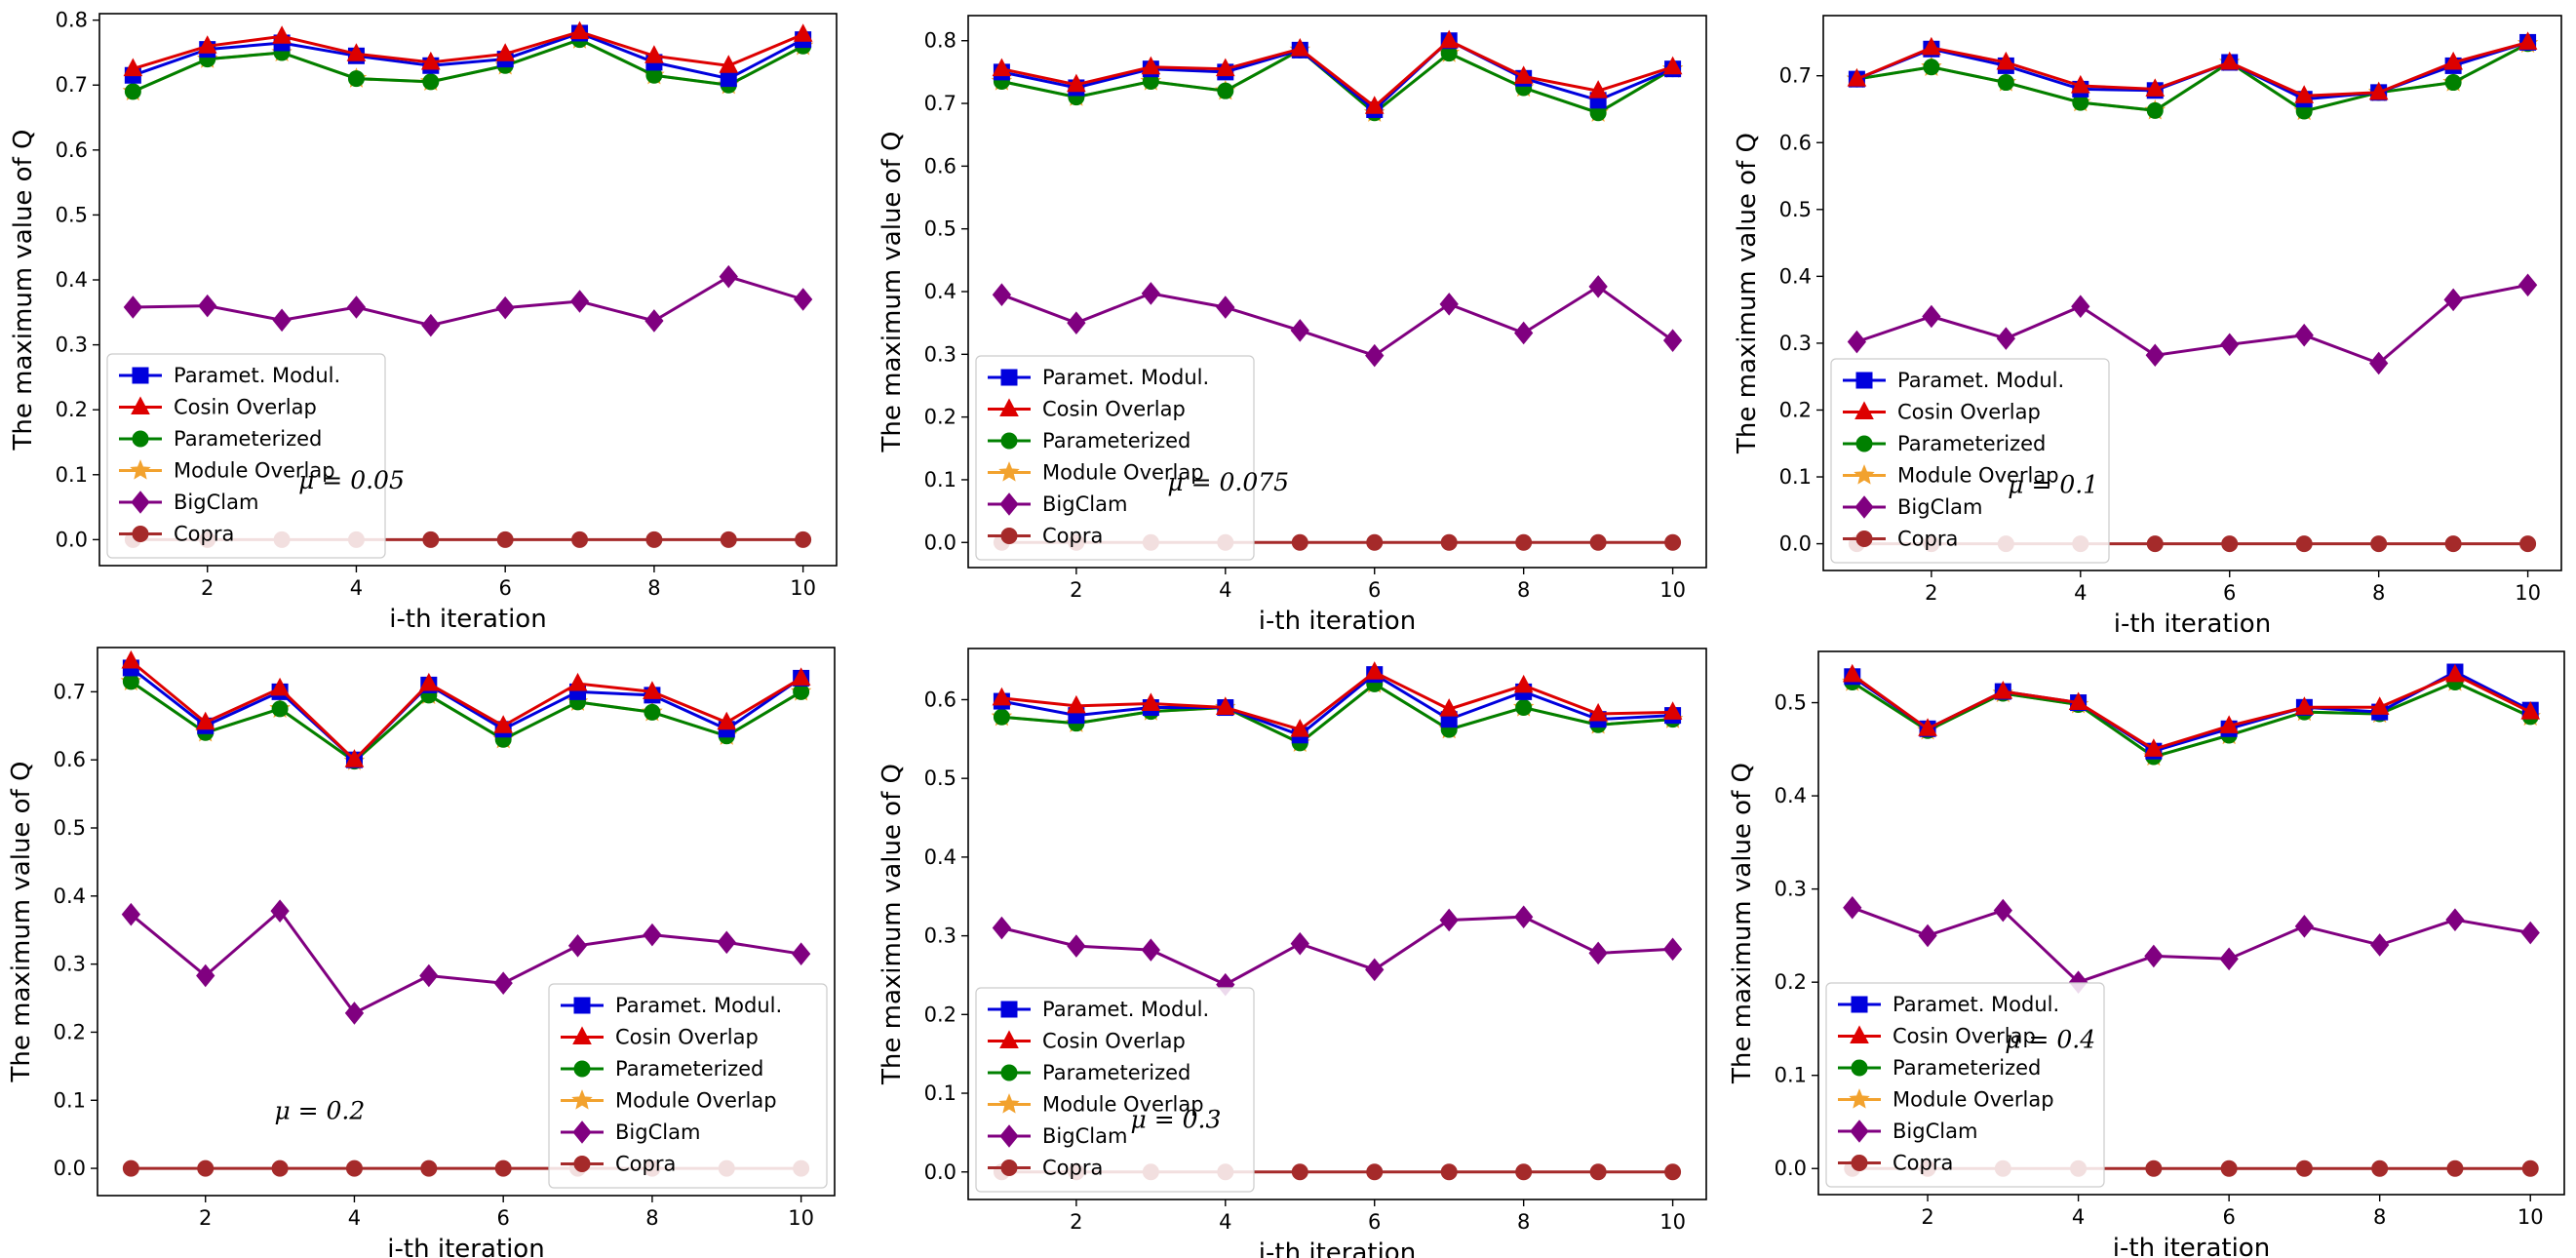  What do you see at coordinates (657, 1132) in the screenshot?
I see `legend-label: BigClam` at bounding box center [657, 1132].